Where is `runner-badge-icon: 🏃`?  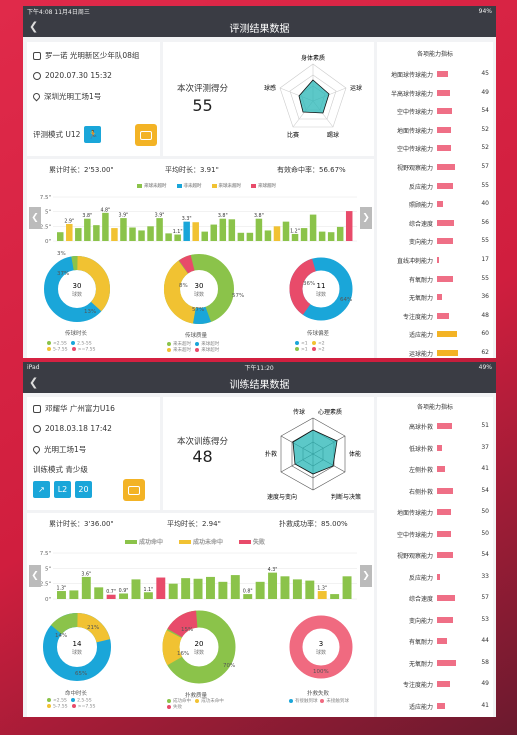 runner-badge-icon: 🏃 is located at coordinates (93, 134).